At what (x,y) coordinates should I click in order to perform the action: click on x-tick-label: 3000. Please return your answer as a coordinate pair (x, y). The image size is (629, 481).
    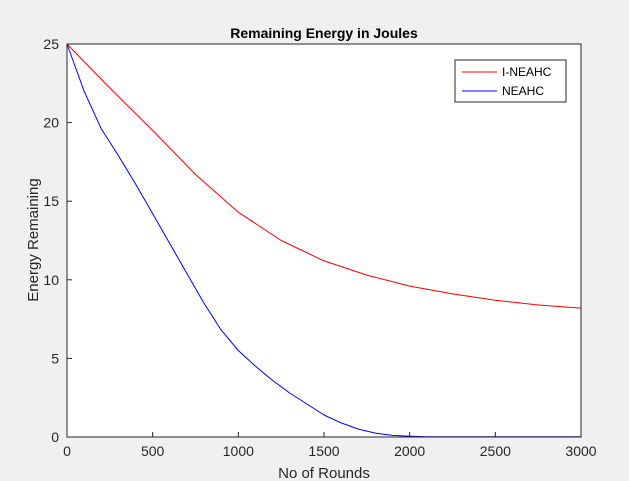
    Looking at the image, I should click on (580, 451).